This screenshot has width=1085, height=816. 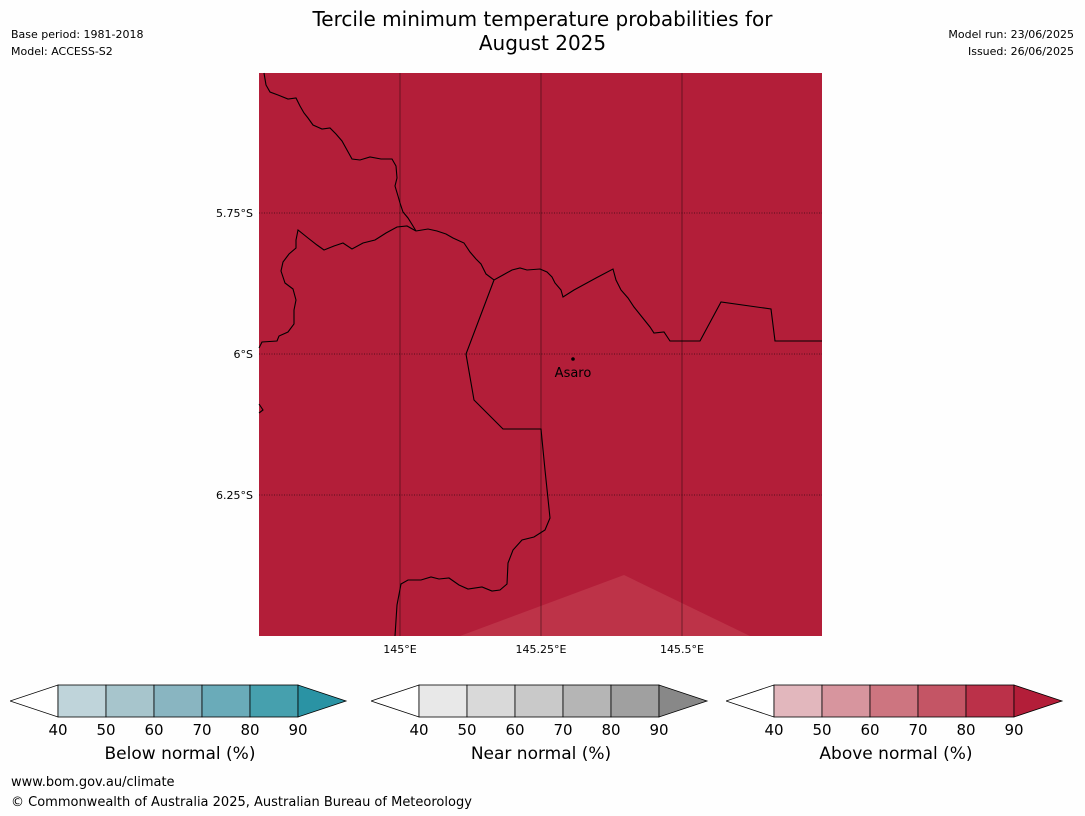 What do you see at coordinates (573, 359) in the screenshot?
I see `town-dot` at bounding box center [573, 359].